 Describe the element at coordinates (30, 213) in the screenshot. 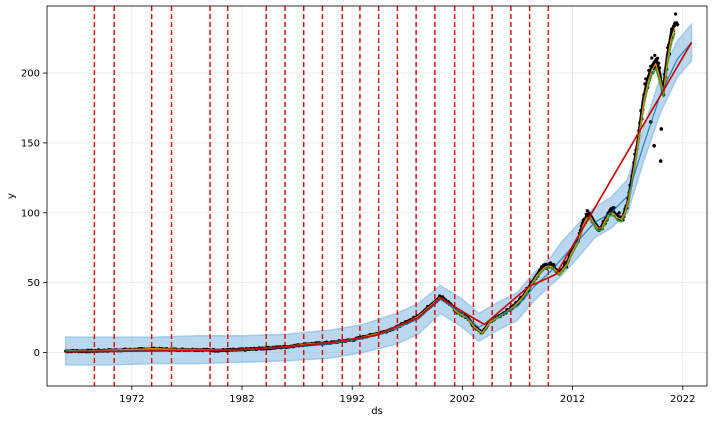

I see `y-tick-label: 100` at that location.